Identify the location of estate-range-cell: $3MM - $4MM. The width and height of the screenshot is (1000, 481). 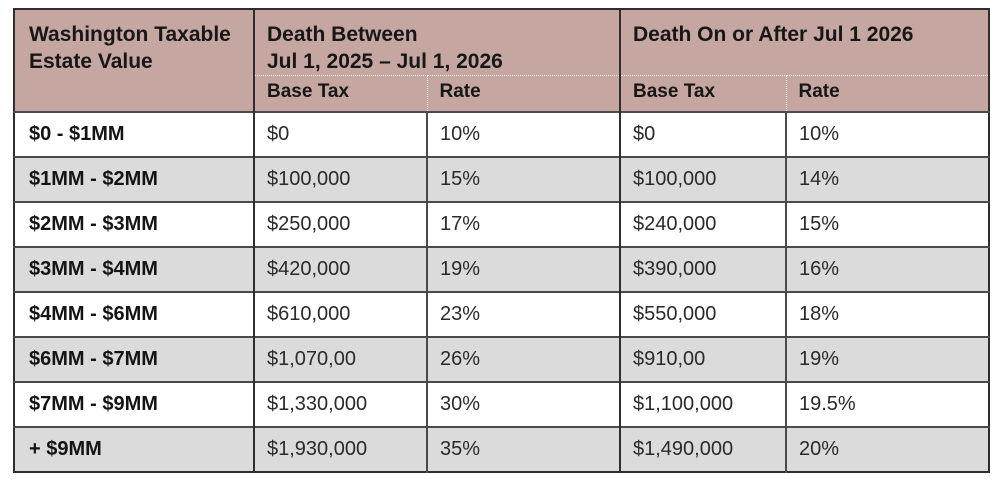
(134, 269).